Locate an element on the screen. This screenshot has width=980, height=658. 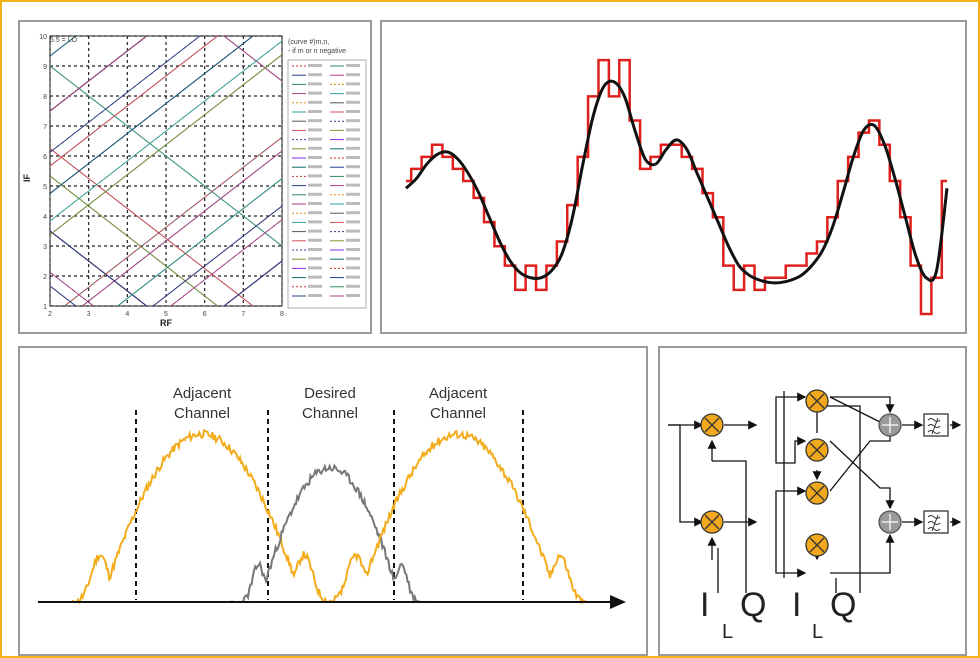
adjacent-channel-right-spectrum is located at coordinates (457, 517).